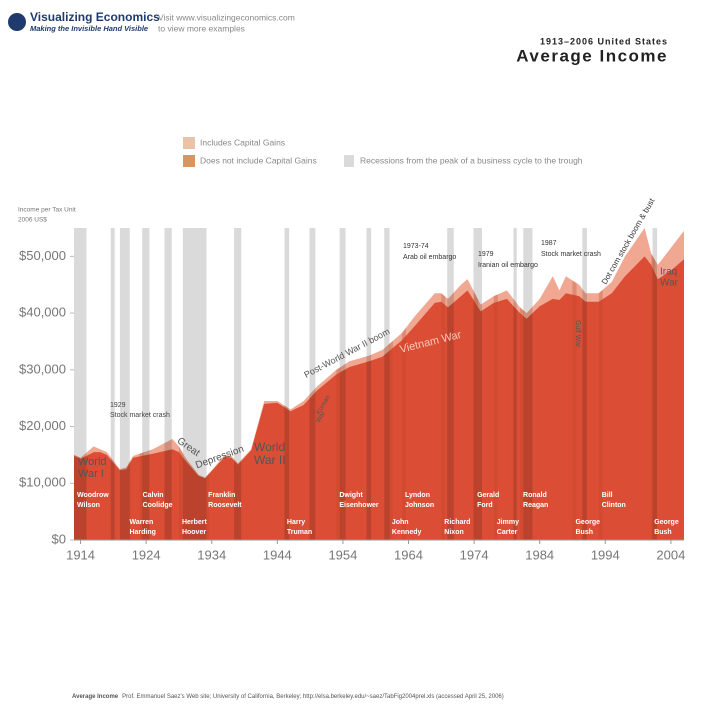  What do you see at coordinates (42, 368) in the screenshot?
I see `y-tick-label: $30,000` at bounding box center [42, 368].